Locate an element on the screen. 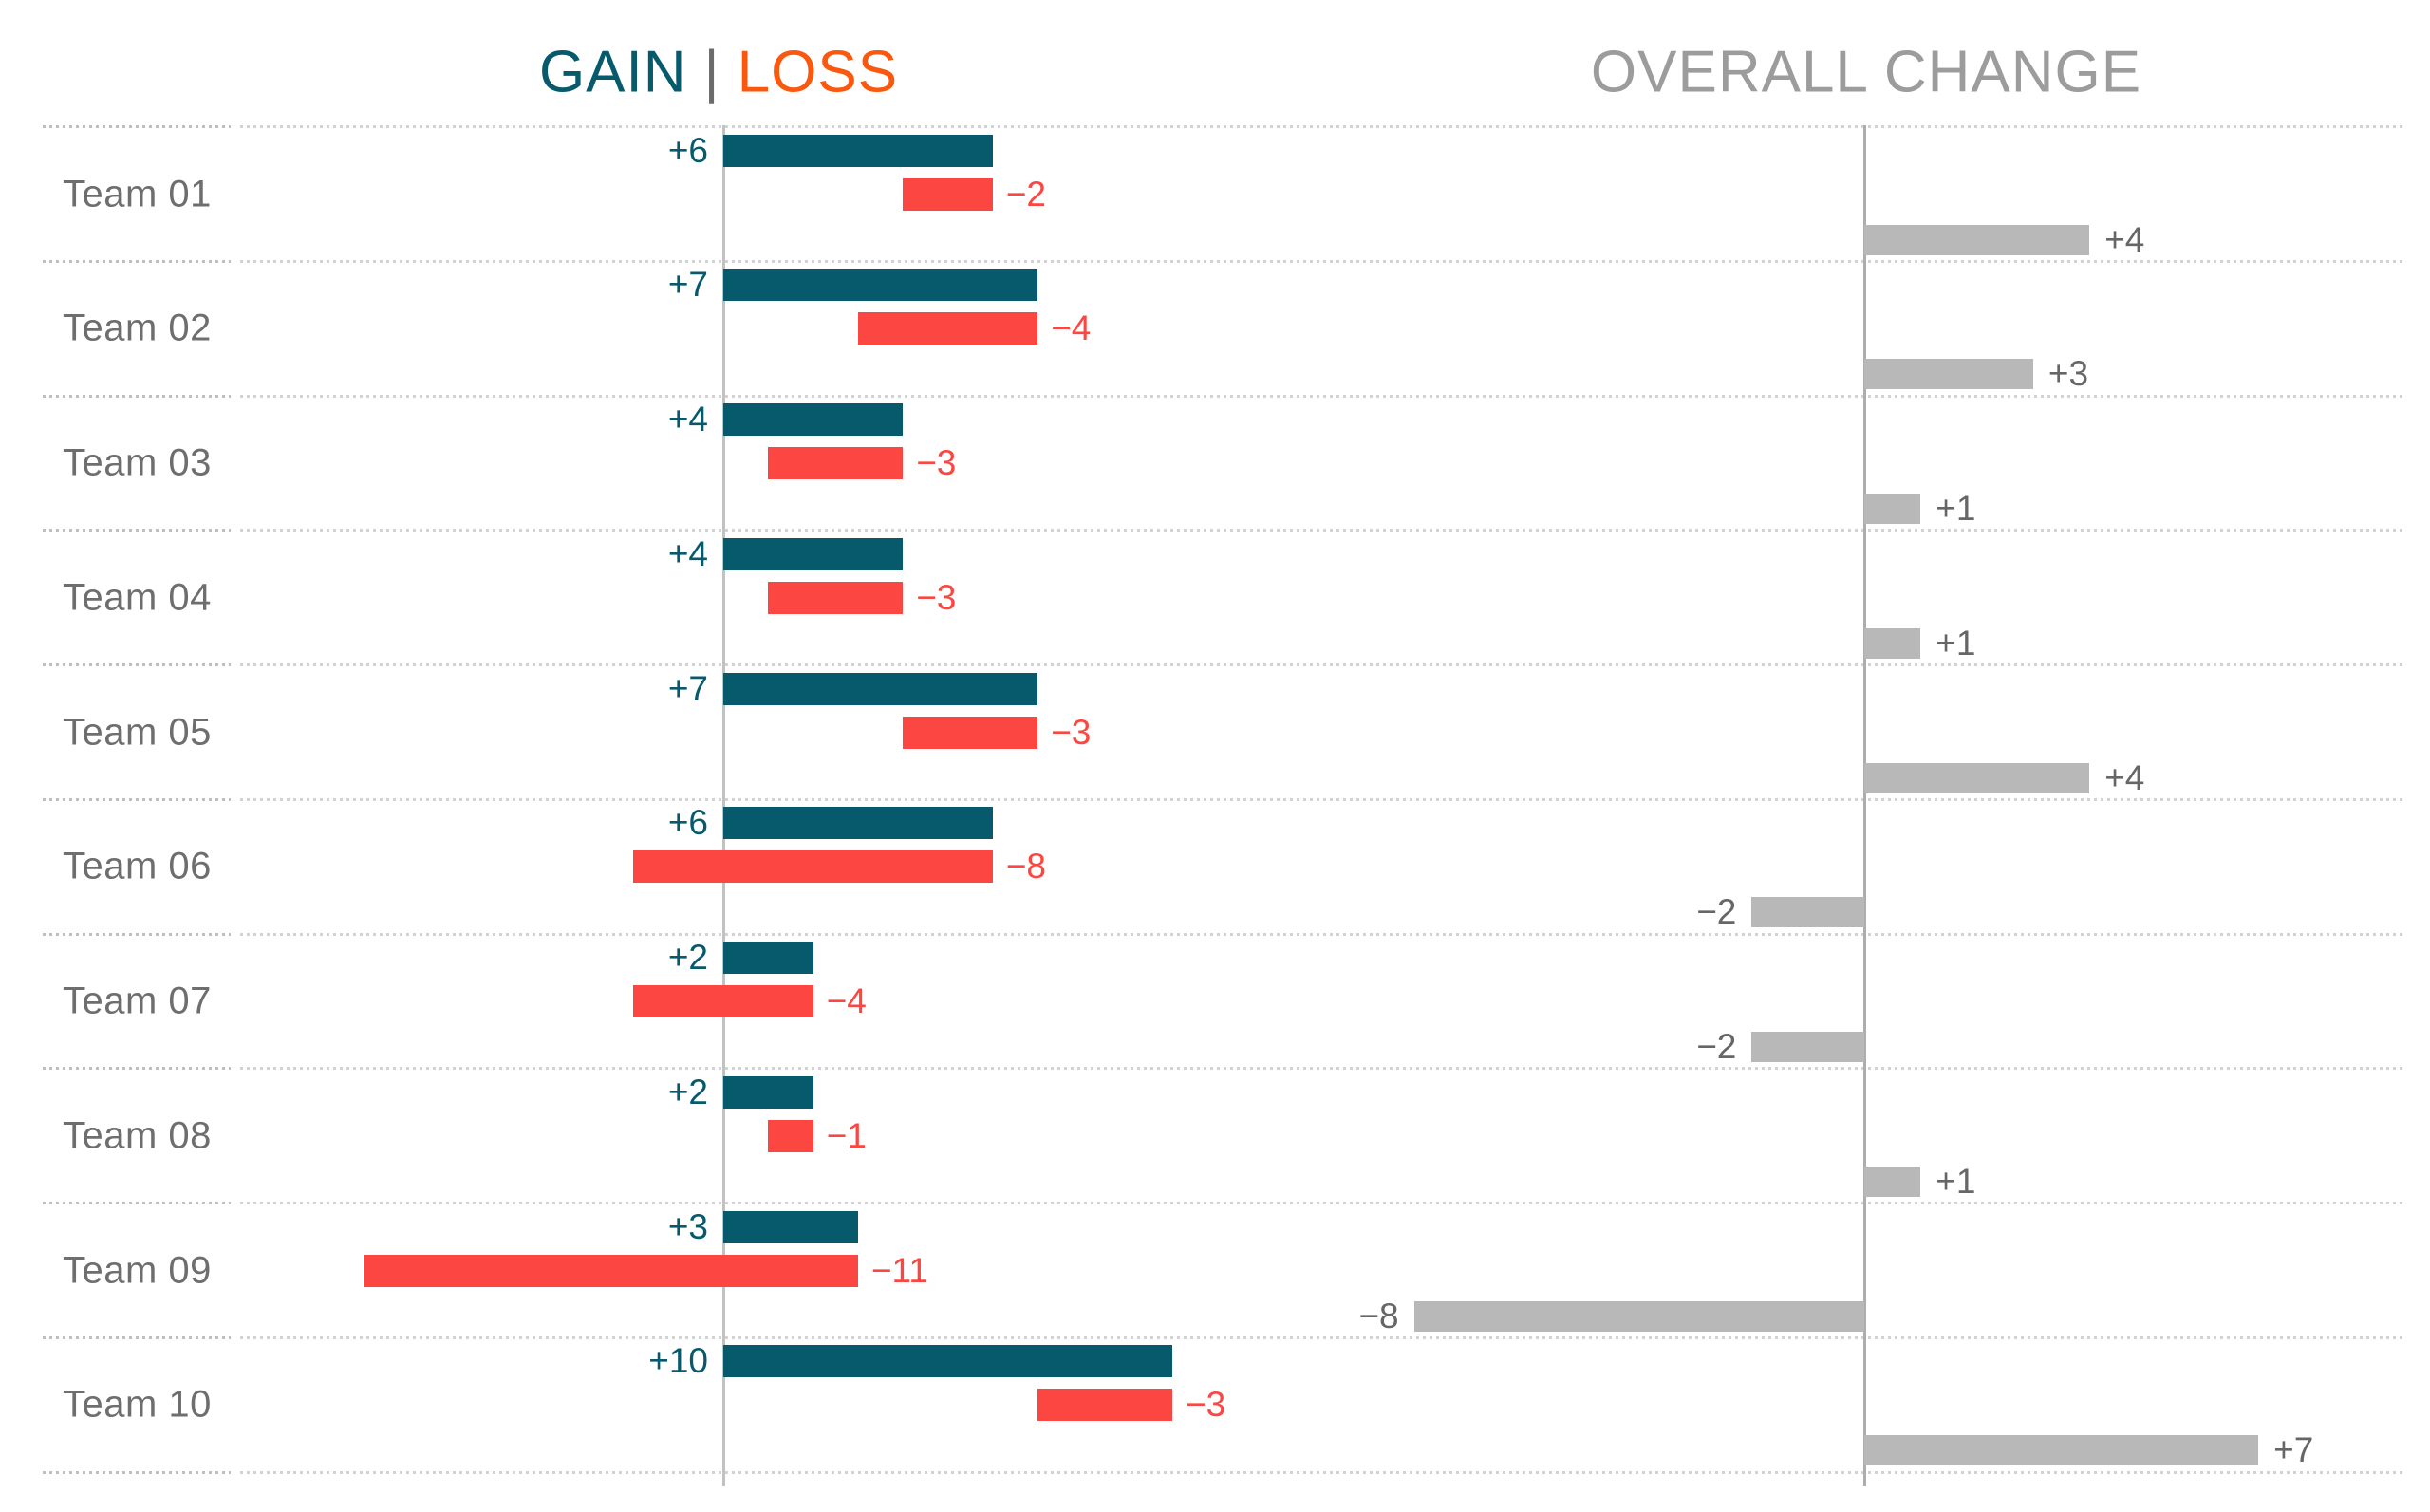 The width and height of the screenshot is (2430, 1512). team-label: Team 04 is located at coordinates (137, 597).